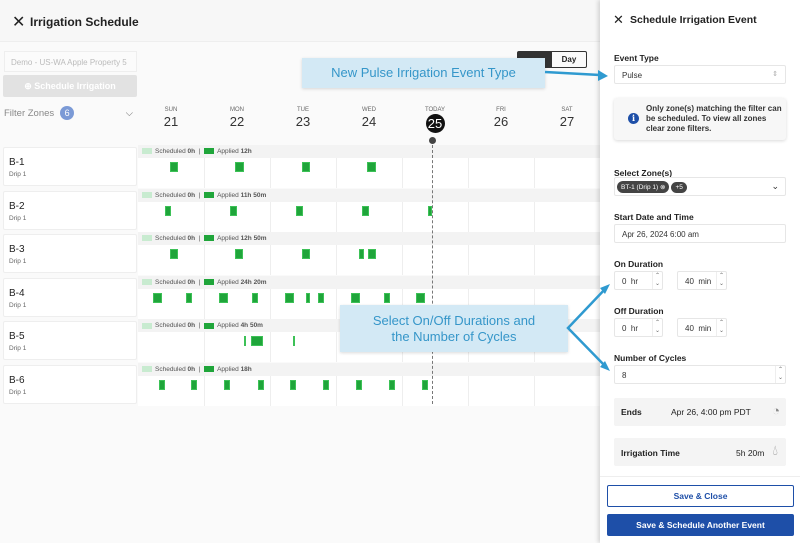 This screenshot has width=800, height=543. I want to click on day-number: 23, so click(303, 121).